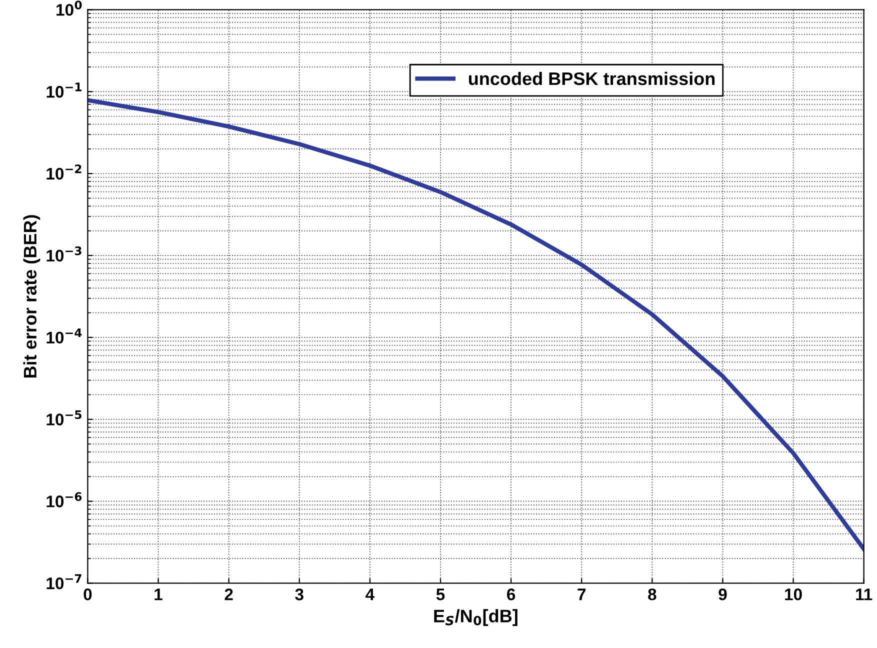  What do you see at coordinates (476, 617) in the screenshot?
I see `x-axis-title: E$_{S}$/N$_{0}$[dB]` at bounding box center [476, 617].